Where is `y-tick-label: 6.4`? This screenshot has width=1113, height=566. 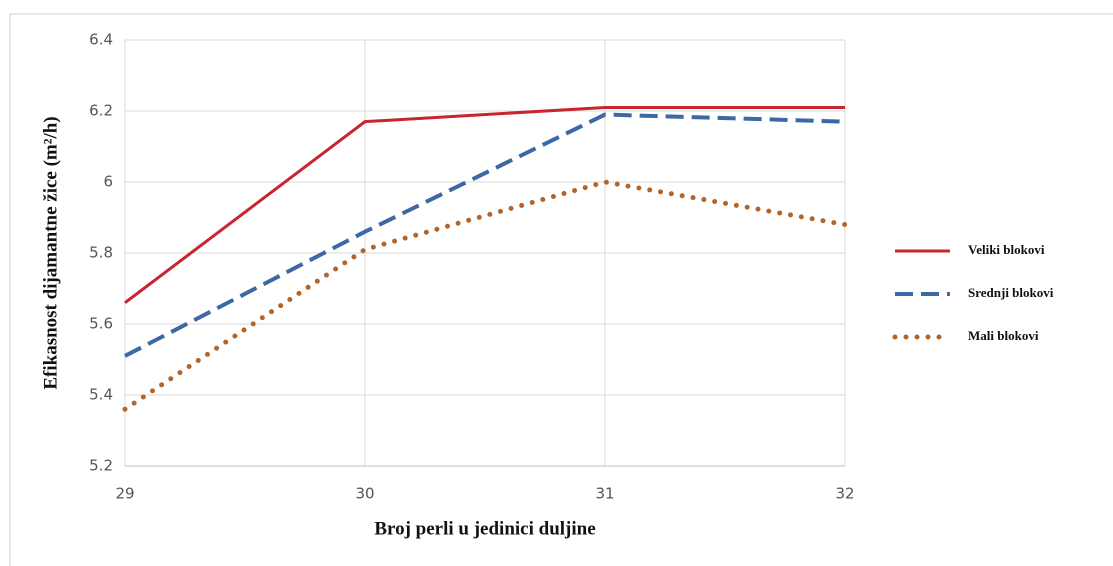
y-tick-label: 6.4 is located at coordinates (101, 40).